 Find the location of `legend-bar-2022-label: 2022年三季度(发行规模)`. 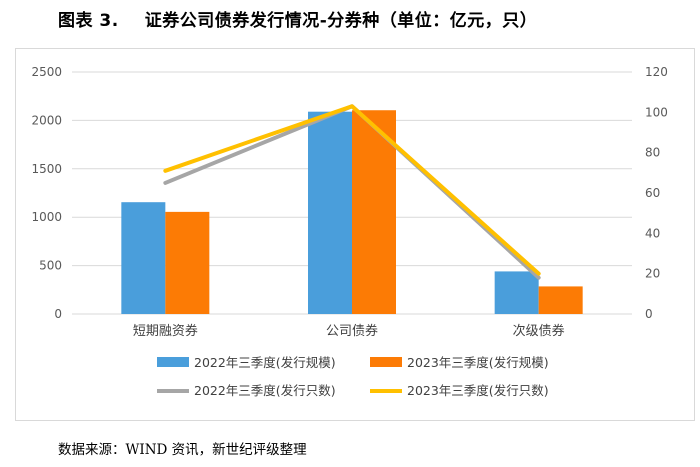

legend-bar-2022-label: 2022年三季度(发行规模) is located at coordinates (265, 362).